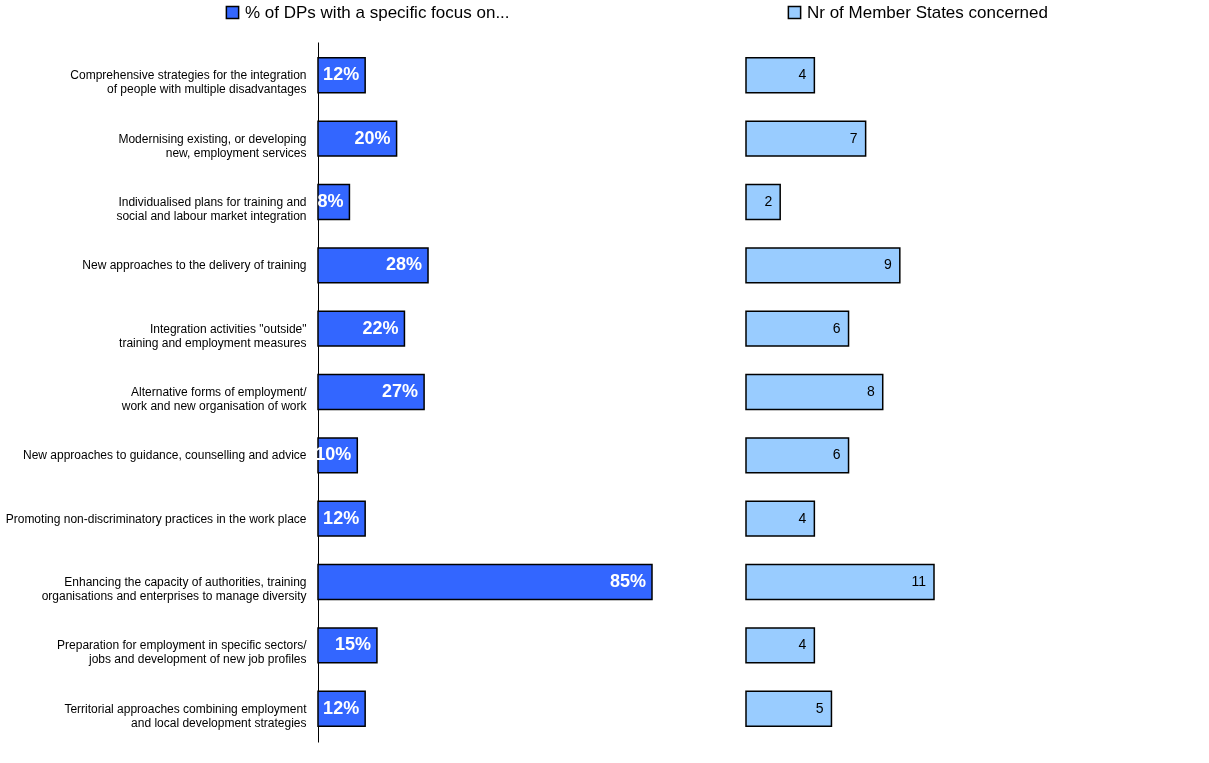 The height and width of the screenshot is (763, 1209). What do you see at coordinates (182, 652) in the screenshot?
I see `y-tick-label: Preparation for employment in specific sectors/ jobs and development of new job profiles` at bounding box center [182, 652].